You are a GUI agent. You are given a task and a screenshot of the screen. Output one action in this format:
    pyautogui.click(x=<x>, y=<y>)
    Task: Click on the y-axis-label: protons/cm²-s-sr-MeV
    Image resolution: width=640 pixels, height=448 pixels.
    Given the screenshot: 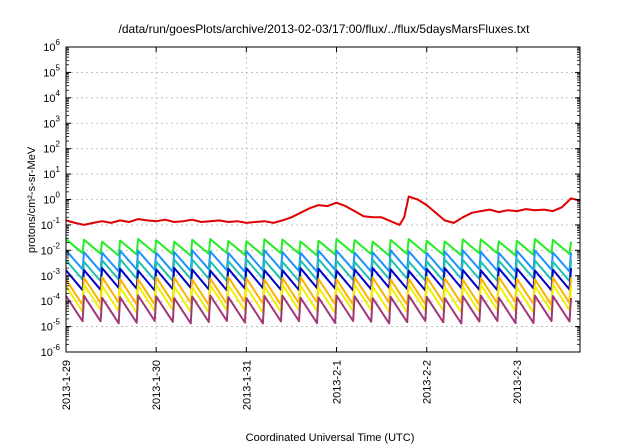 What is the action you would take?
    pyautogui.click(x=32, y=199)
    